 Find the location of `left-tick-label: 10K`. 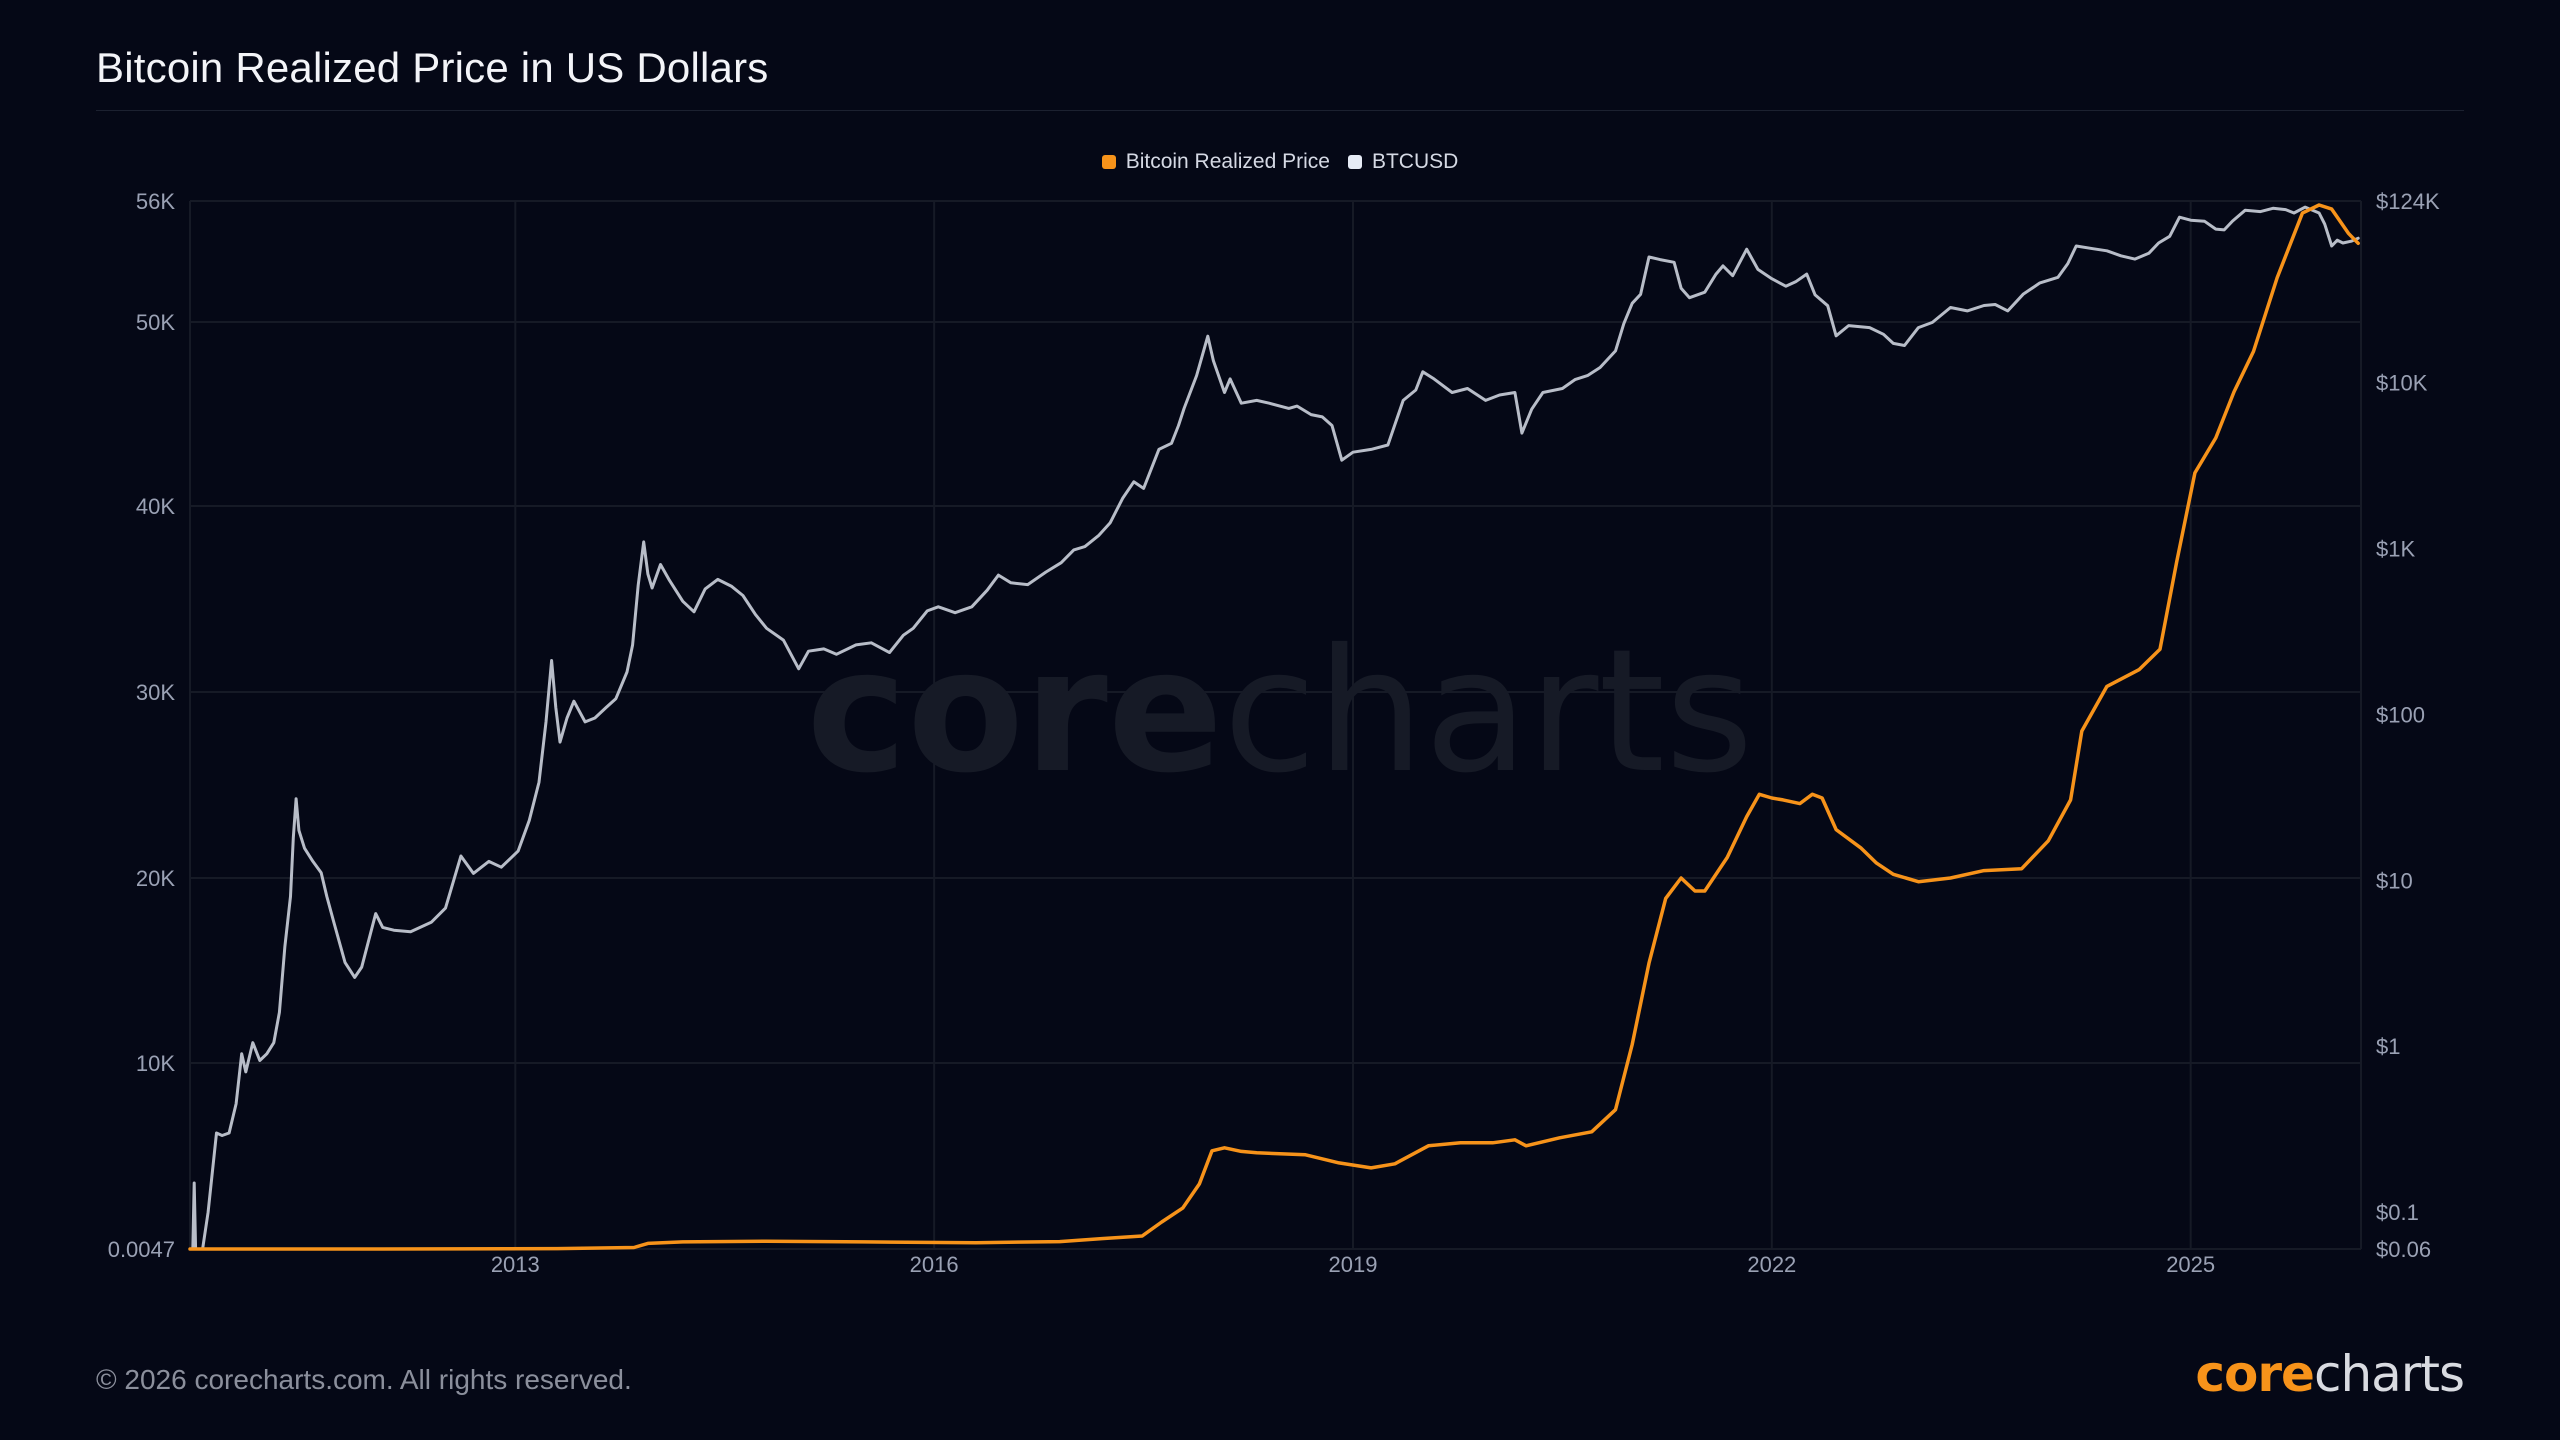

left-tick-label: 10K is located at coordinates (155, 1063).